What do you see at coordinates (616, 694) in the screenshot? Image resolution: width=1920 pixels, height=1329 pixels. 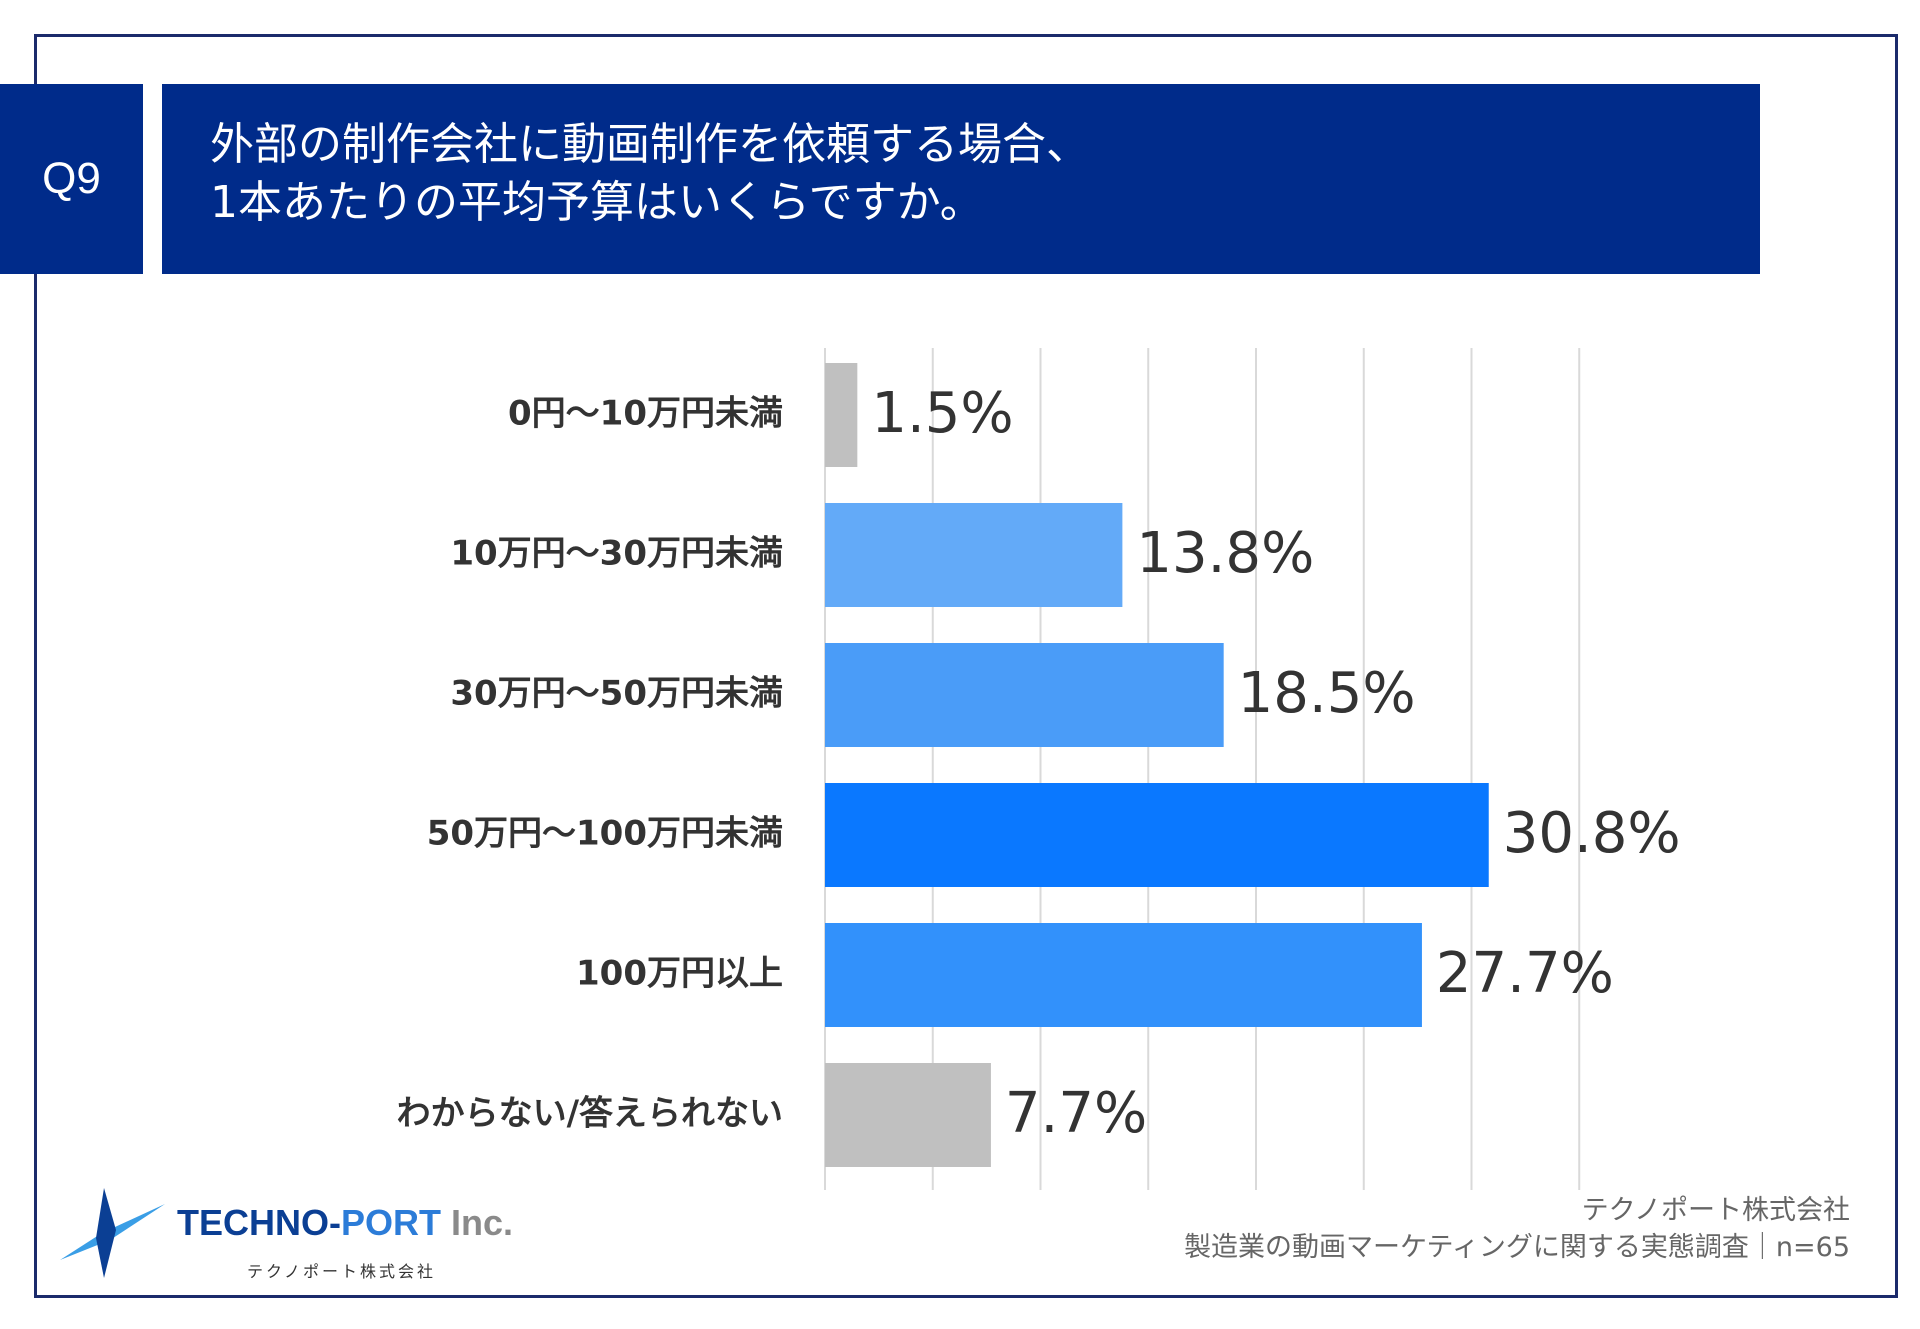 I see `category-label-2: 30万円〜50万円未満` at bounding box center [616, 694].